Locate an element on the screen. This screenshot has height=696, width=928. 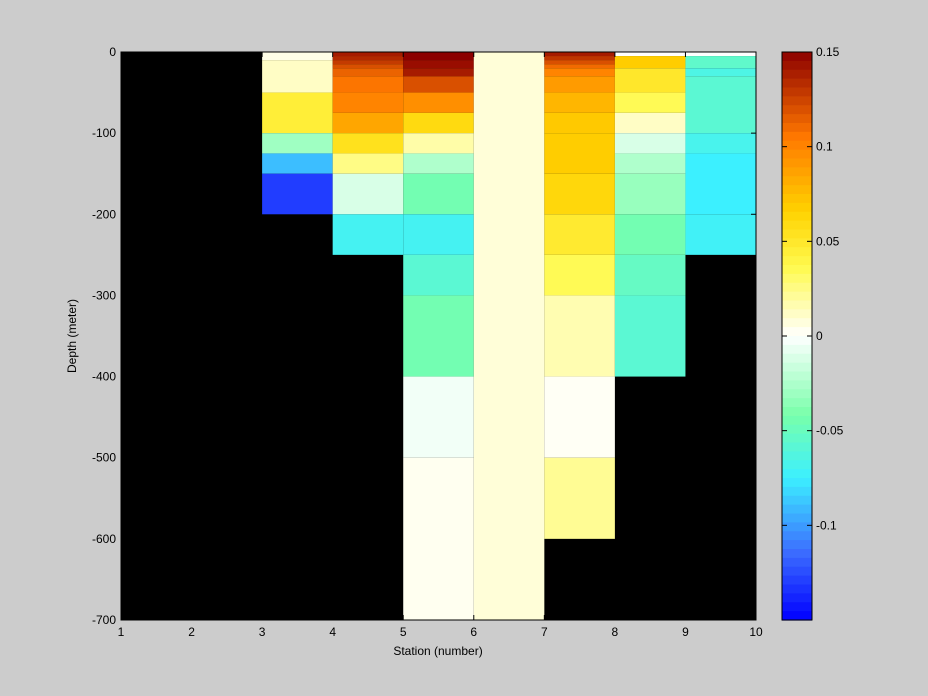
colorbar-tick-label: -0.1 is located at coordinates (826, 525).